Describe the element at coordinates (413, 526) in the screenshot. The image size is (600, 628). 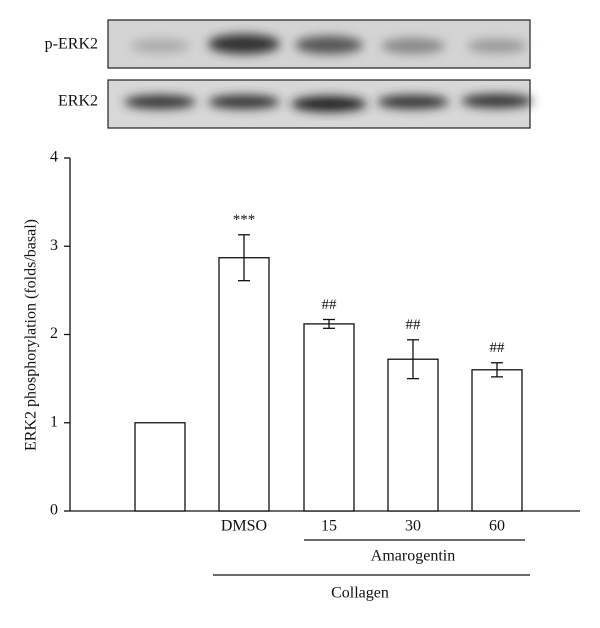
I see `x-tick-label: 30` at that location.